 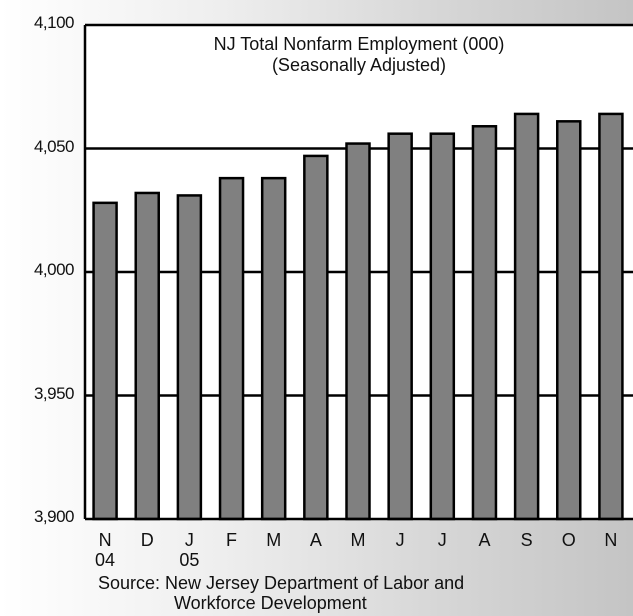 I want to click on y-tick-label: 3,950, so click(x=54, y=393).